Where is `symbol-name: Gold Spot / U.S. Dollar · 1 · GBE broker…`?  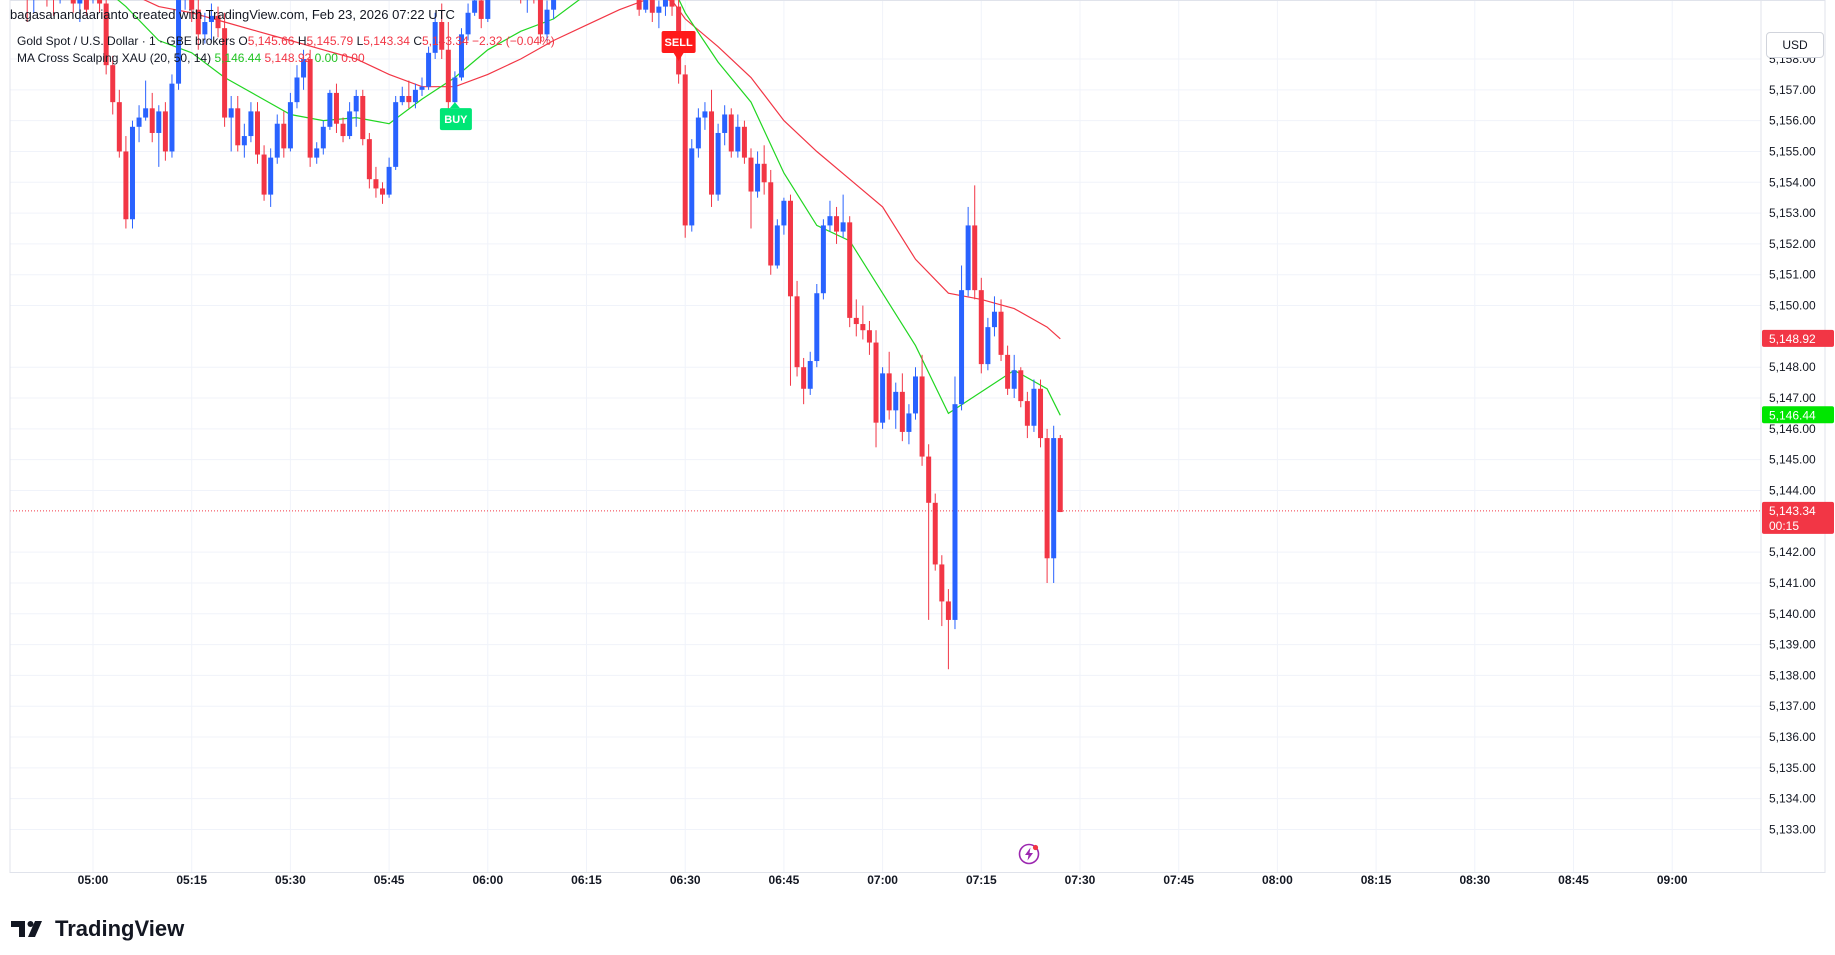
symbol-name: Gold Spot / U.S. Dollar · 1 · GBE broker… is located at coordinates (126, 41).